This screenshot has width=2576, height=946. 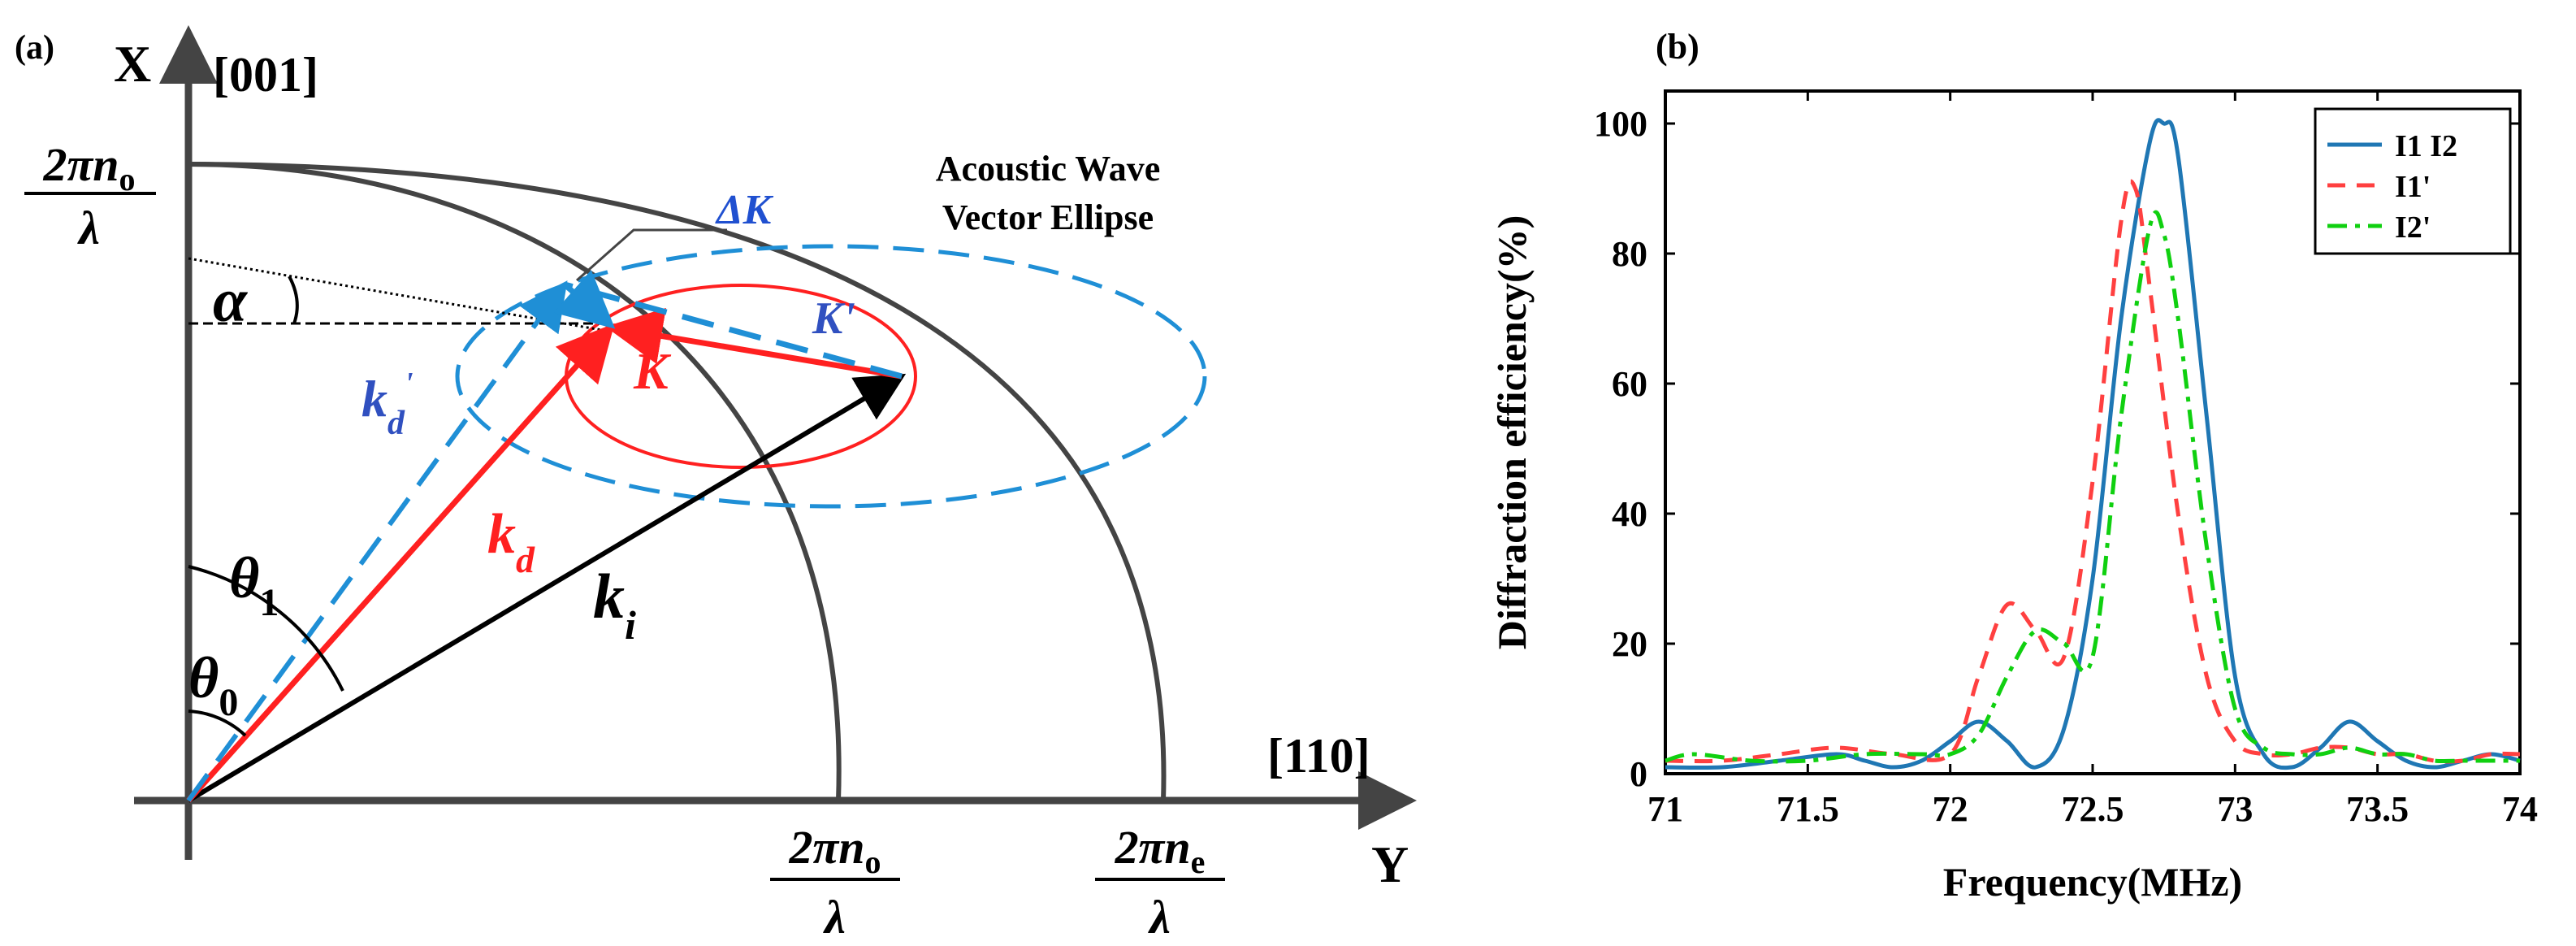 What do you see at coordinates (2092, 882) in the screenshot?
I see `chart-xlabel: Frequency(MHz)` at bounding box center [2092, 882].